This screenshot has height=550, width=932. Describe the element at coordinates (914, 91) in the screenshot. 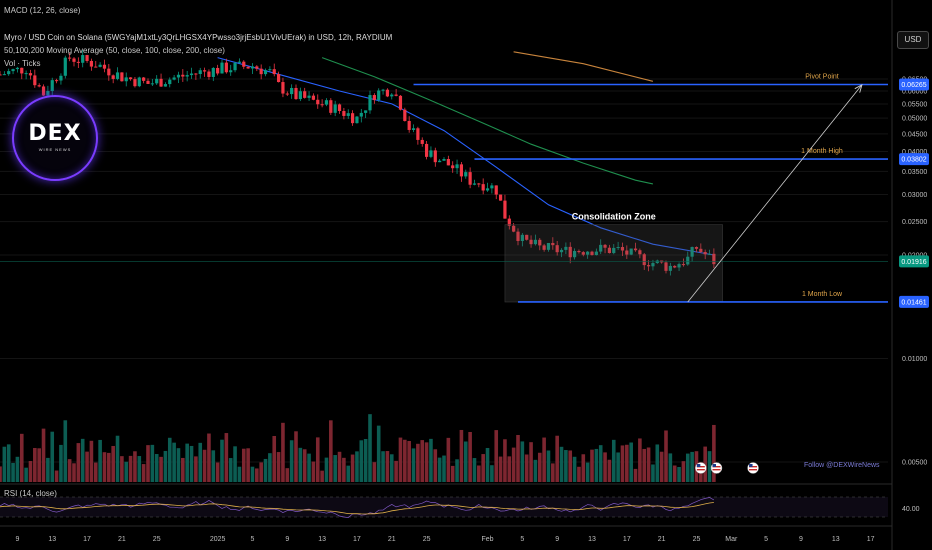

I see `price-tick-label: 0.06000` at that location.